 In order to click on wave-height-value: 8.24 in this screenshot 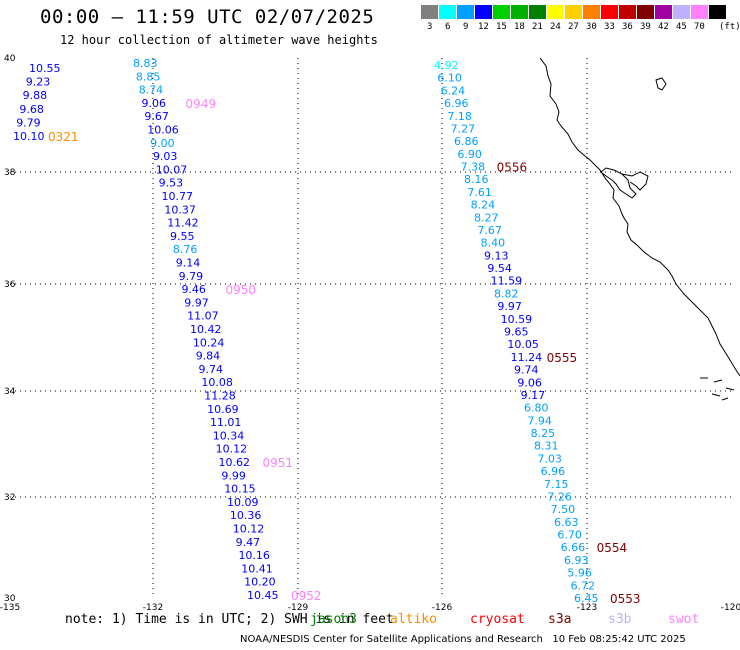, I will do `click(483, 205)`.